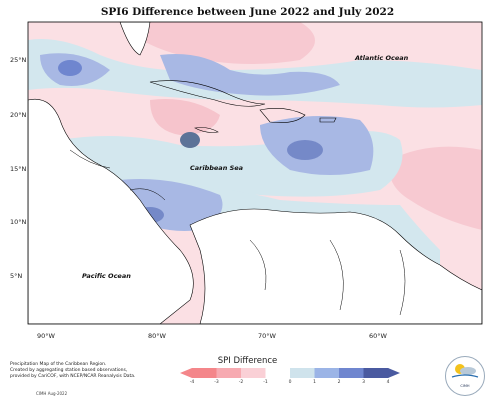 This screenshot has width=495, height=400. What do you see at coordinates (207, 93) in the screenshot?
I see `land-cuba` at bounding box center [207, 93].